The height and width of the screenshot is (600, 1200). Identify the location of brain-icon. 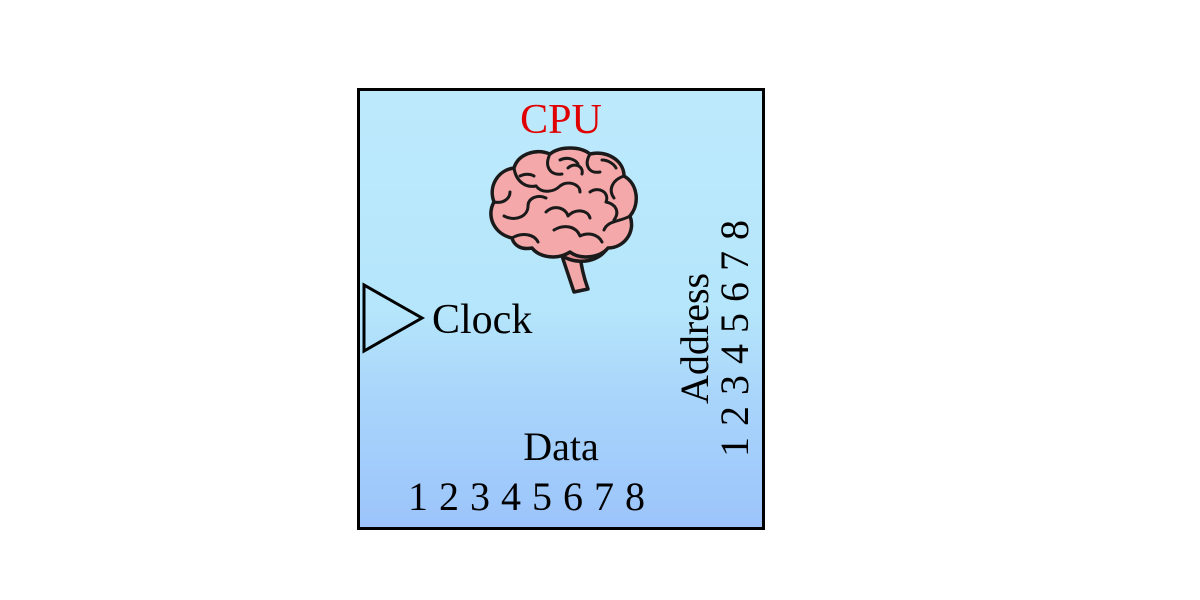
(563, 220).